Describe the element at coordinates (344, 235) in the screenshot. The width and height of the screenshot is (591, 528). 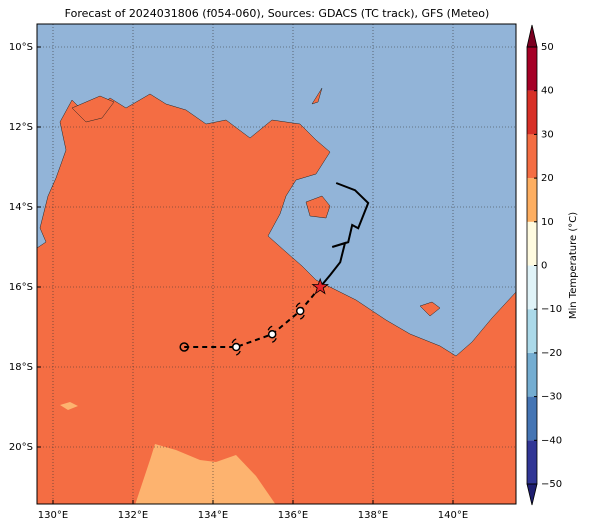
I see `forecast-track` at that location.